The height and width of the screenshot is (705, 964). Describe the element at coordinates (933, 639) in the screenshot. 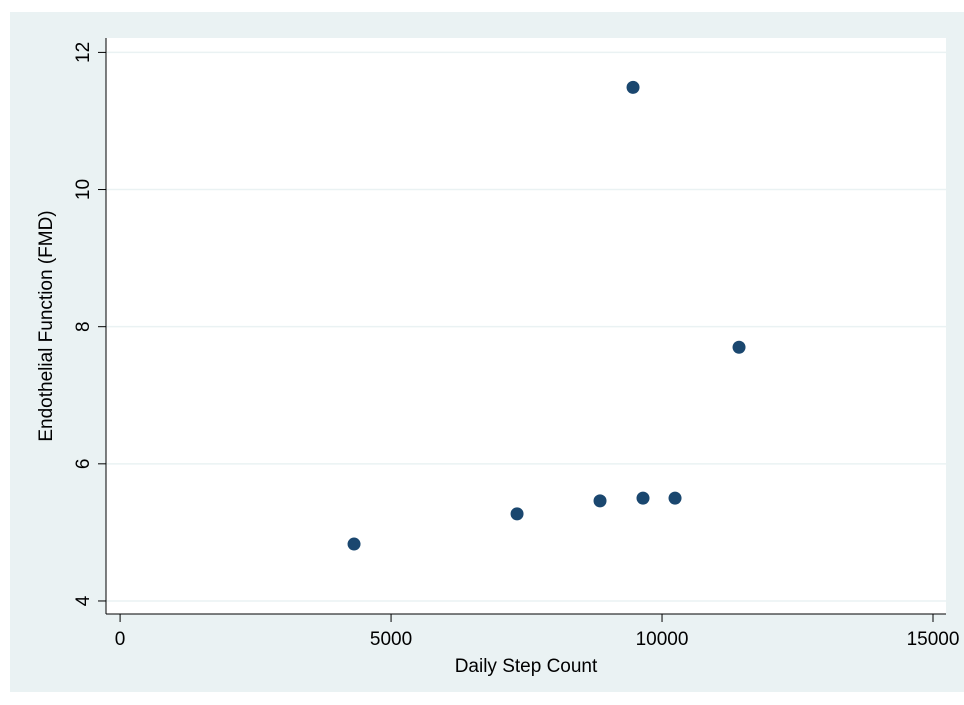

I see `x-tick-label: 15000` at that location.